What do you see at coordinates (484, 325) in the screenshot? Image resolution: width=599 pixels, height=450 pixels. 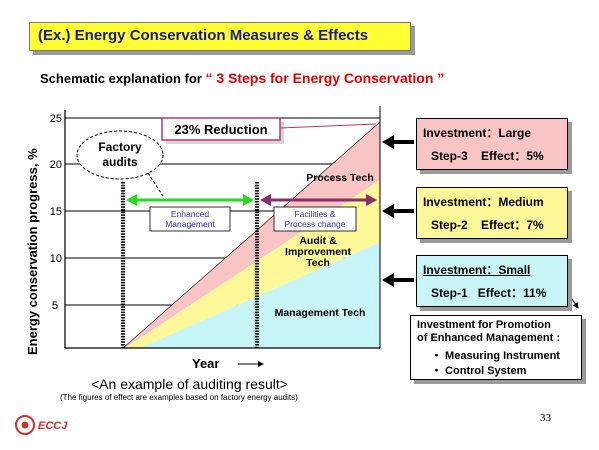 I see `promotion-title-1: Investment for Promotion` at bounding box center [484, 325].